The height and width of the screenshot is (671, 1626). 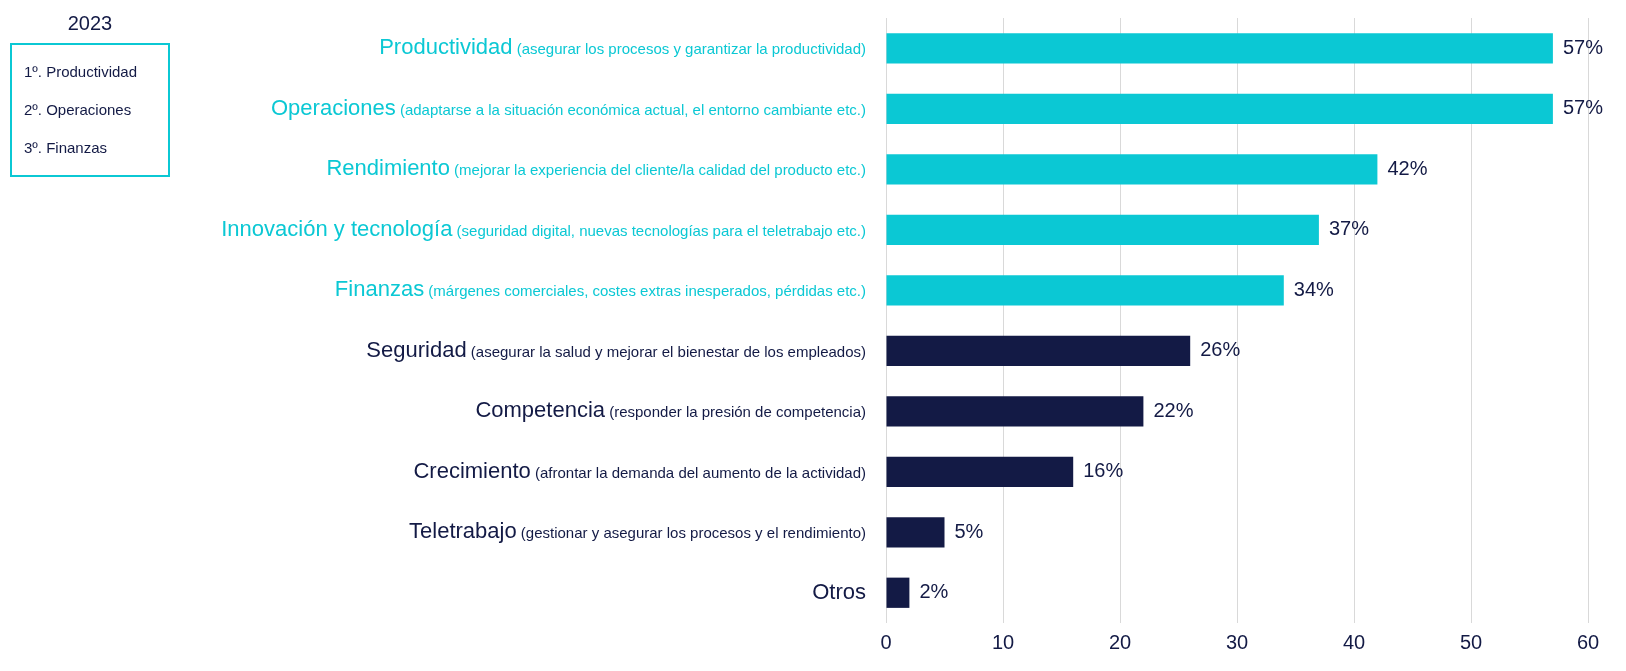 I want to click on y-tick-label: Operaciones (adaptarse a la situación económica actual, el entorno cambiante etc.), so click(x=569, y=107).